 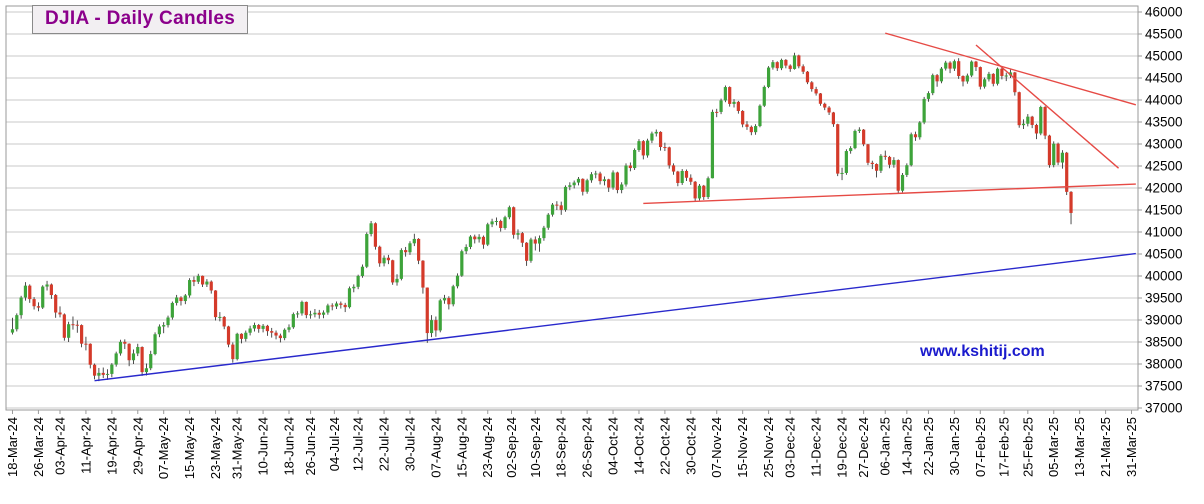 I want to click on y-axis-label: 41000, so click(x=1164, y=232).